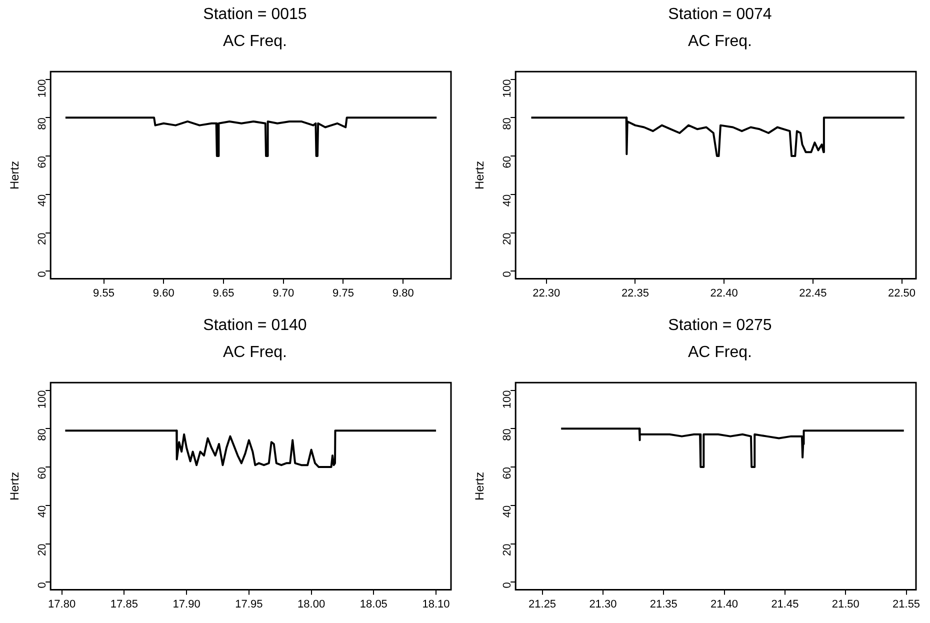 The width and height of the screenshot is (930, 623). I want to click on x-tick-label: 9.65, so click(223, 293).